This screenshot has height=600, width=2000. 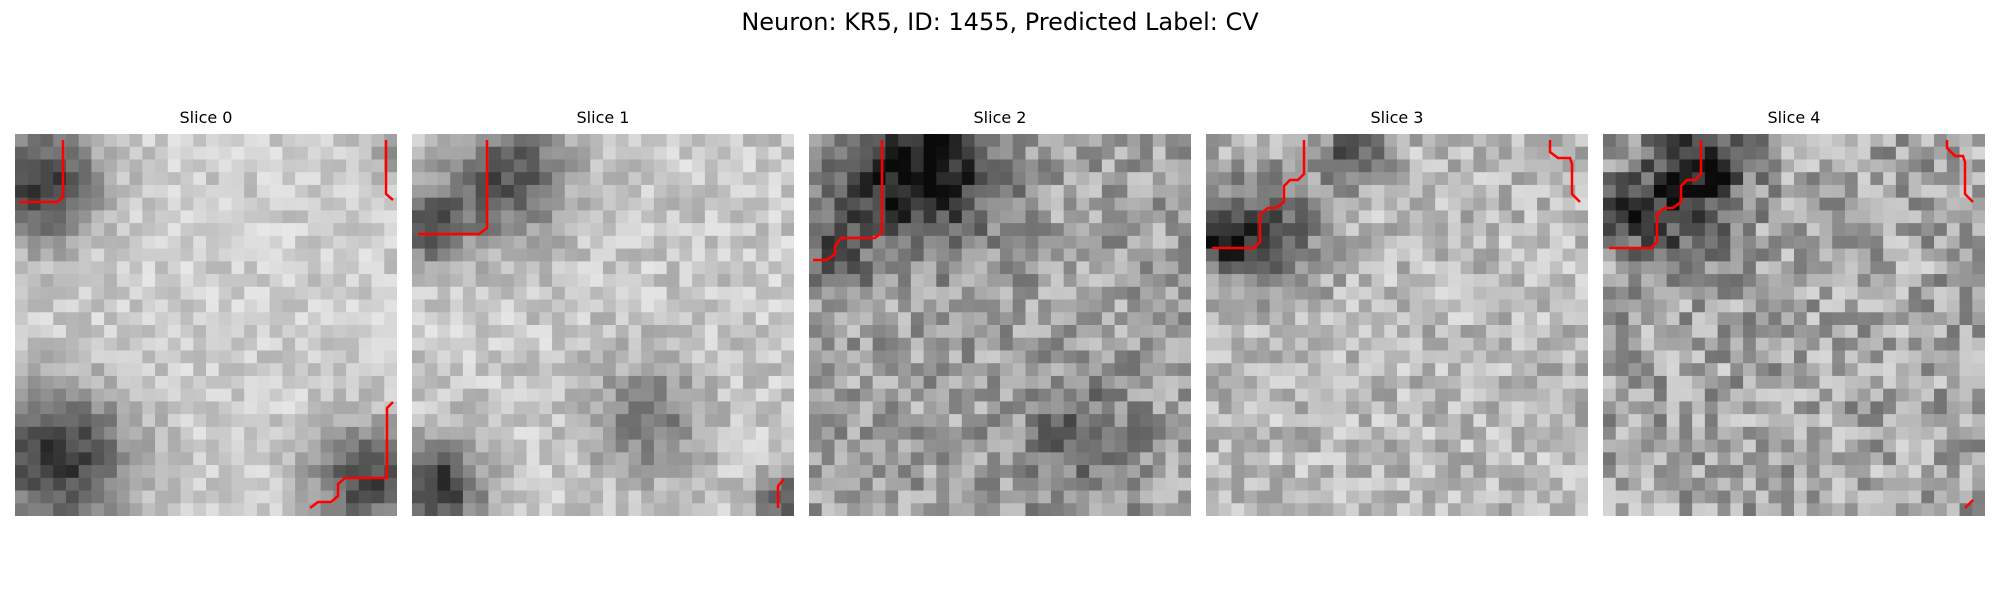 I want to click on contour-line, so click(x=1969, y=504).